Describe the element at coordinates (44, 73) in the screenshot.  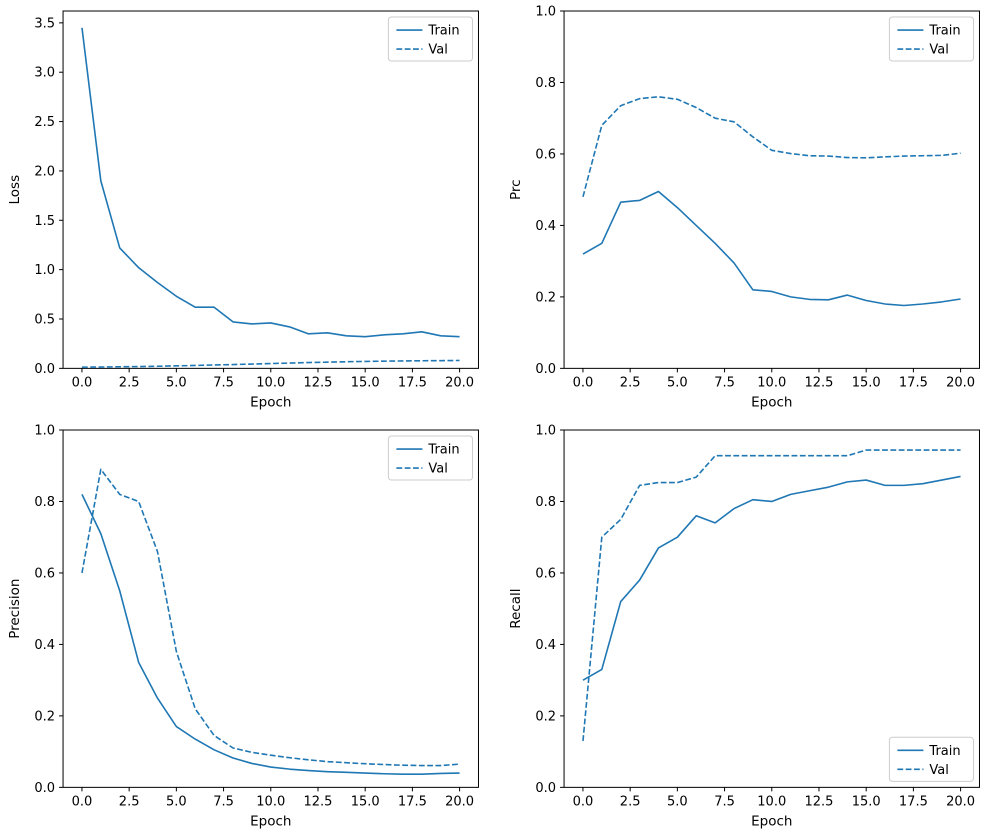
I see `y-tick-label: 3.0` at that location.